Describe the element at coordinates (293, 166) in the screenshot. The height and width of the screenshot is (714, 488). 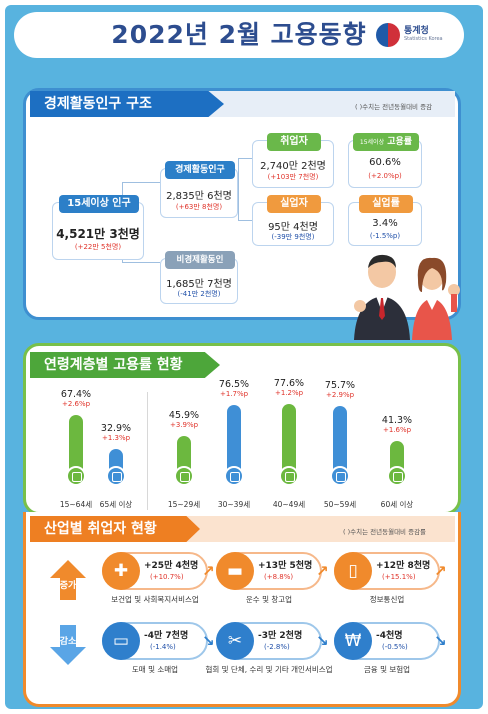
I see `box-value: 2,740만 2천명` at that location.